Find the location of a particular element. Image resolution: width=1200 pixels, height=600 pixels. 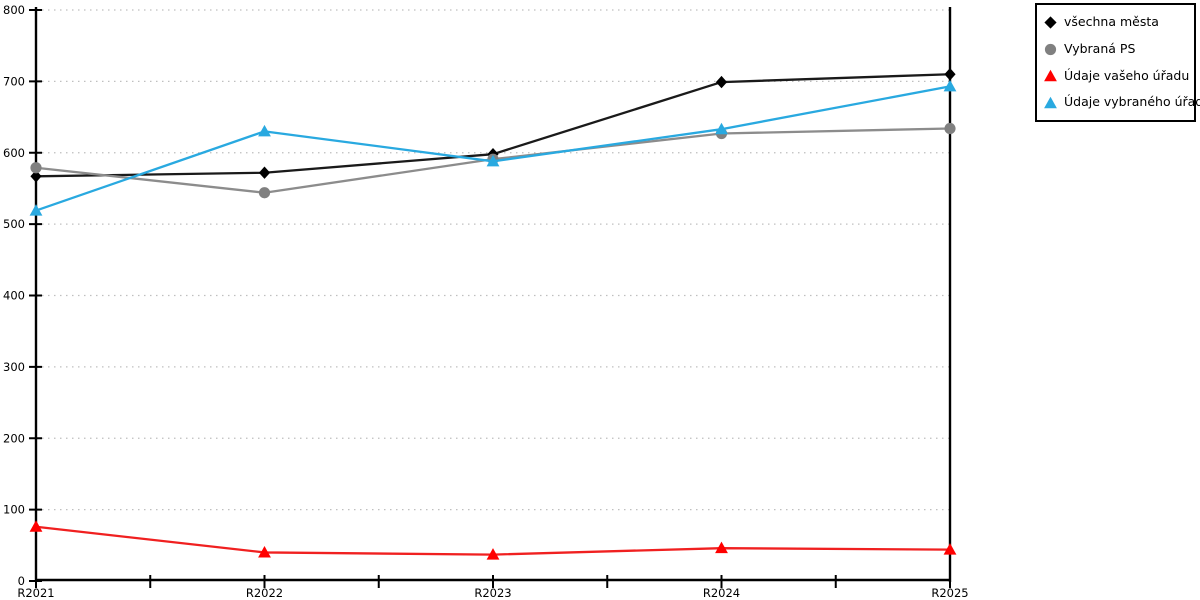

legend-label: Údaje vybraného úřadu is located at coordinates (1132, 102).